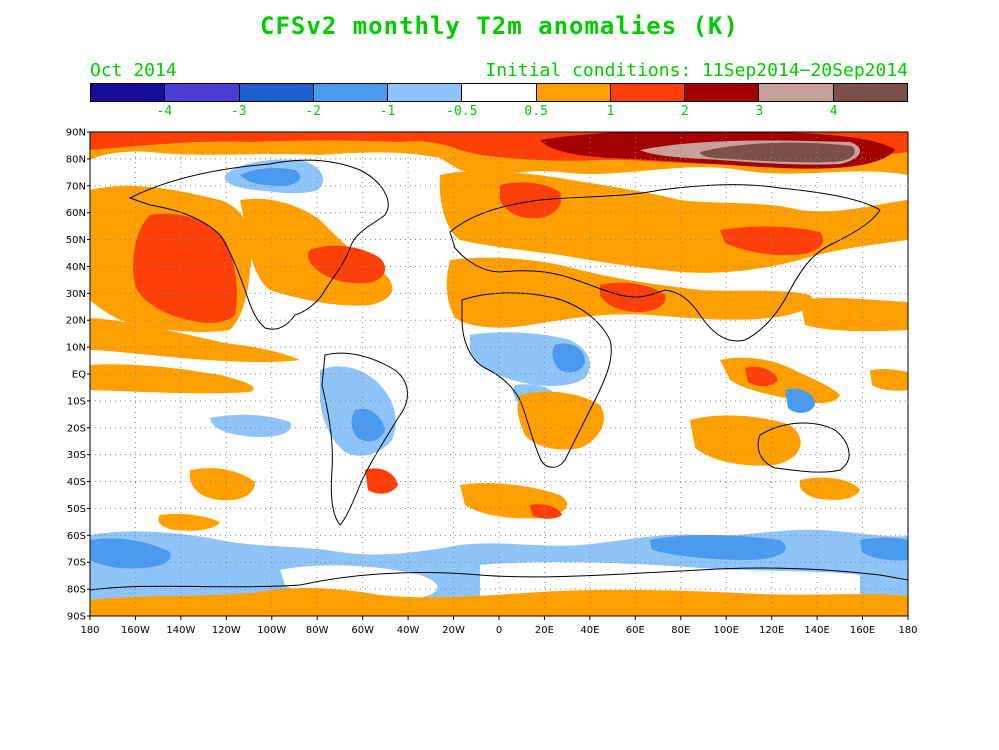  I want to click on legend-label: 2, so click(684, 111).